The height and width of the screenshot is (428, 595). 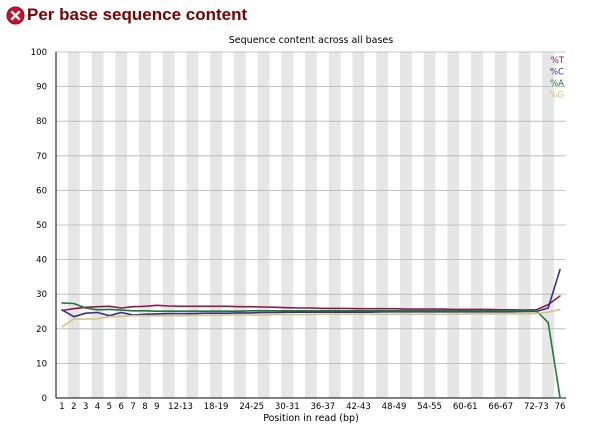 What do you see at coordinates (85, 407) in the screenshot?
I see `x-tick-label: 3` at bounding box center [85, 407].